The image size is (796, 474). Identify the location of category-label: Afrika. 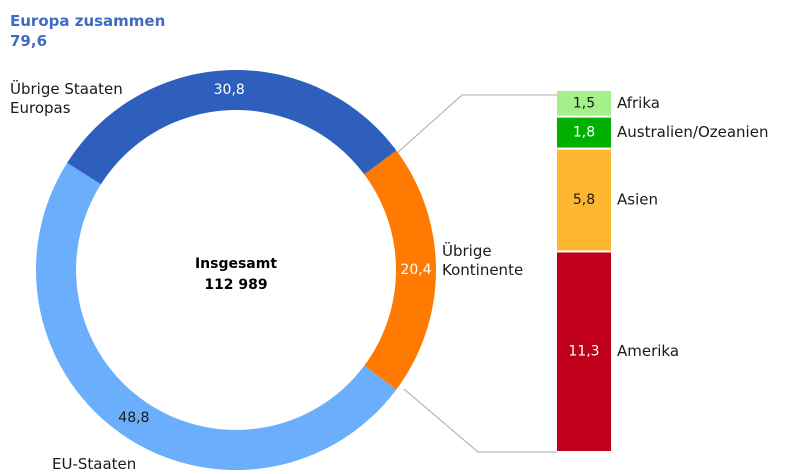
(638, 103).